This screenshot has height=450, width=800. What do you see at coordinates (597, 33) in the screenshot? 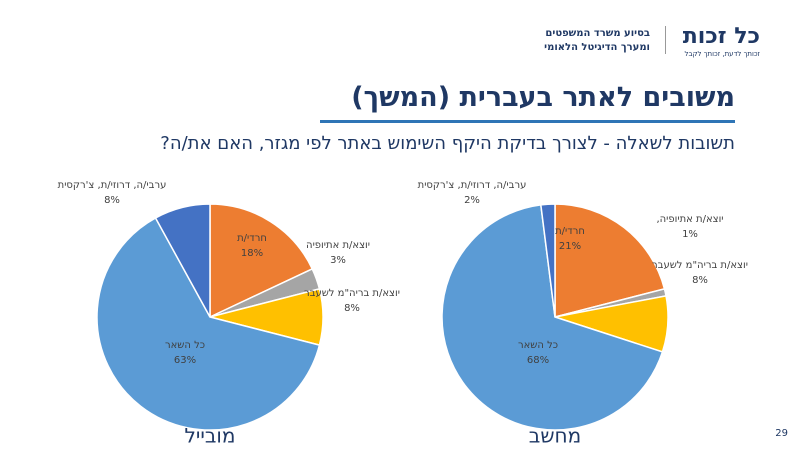
I see `org-line: בסיוע משרד המשפטים` at bounding box center [597, 33].